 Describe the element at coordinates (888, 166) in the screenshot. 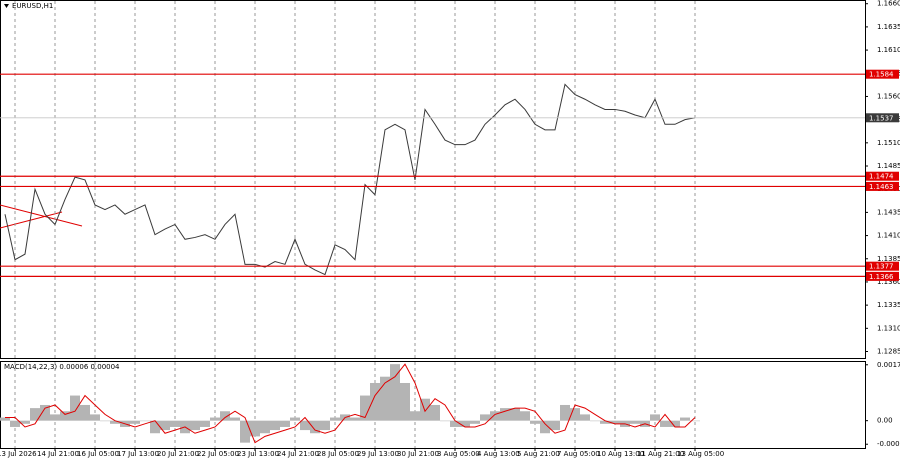

I see `y-tick-label: 1.1485` at that location.